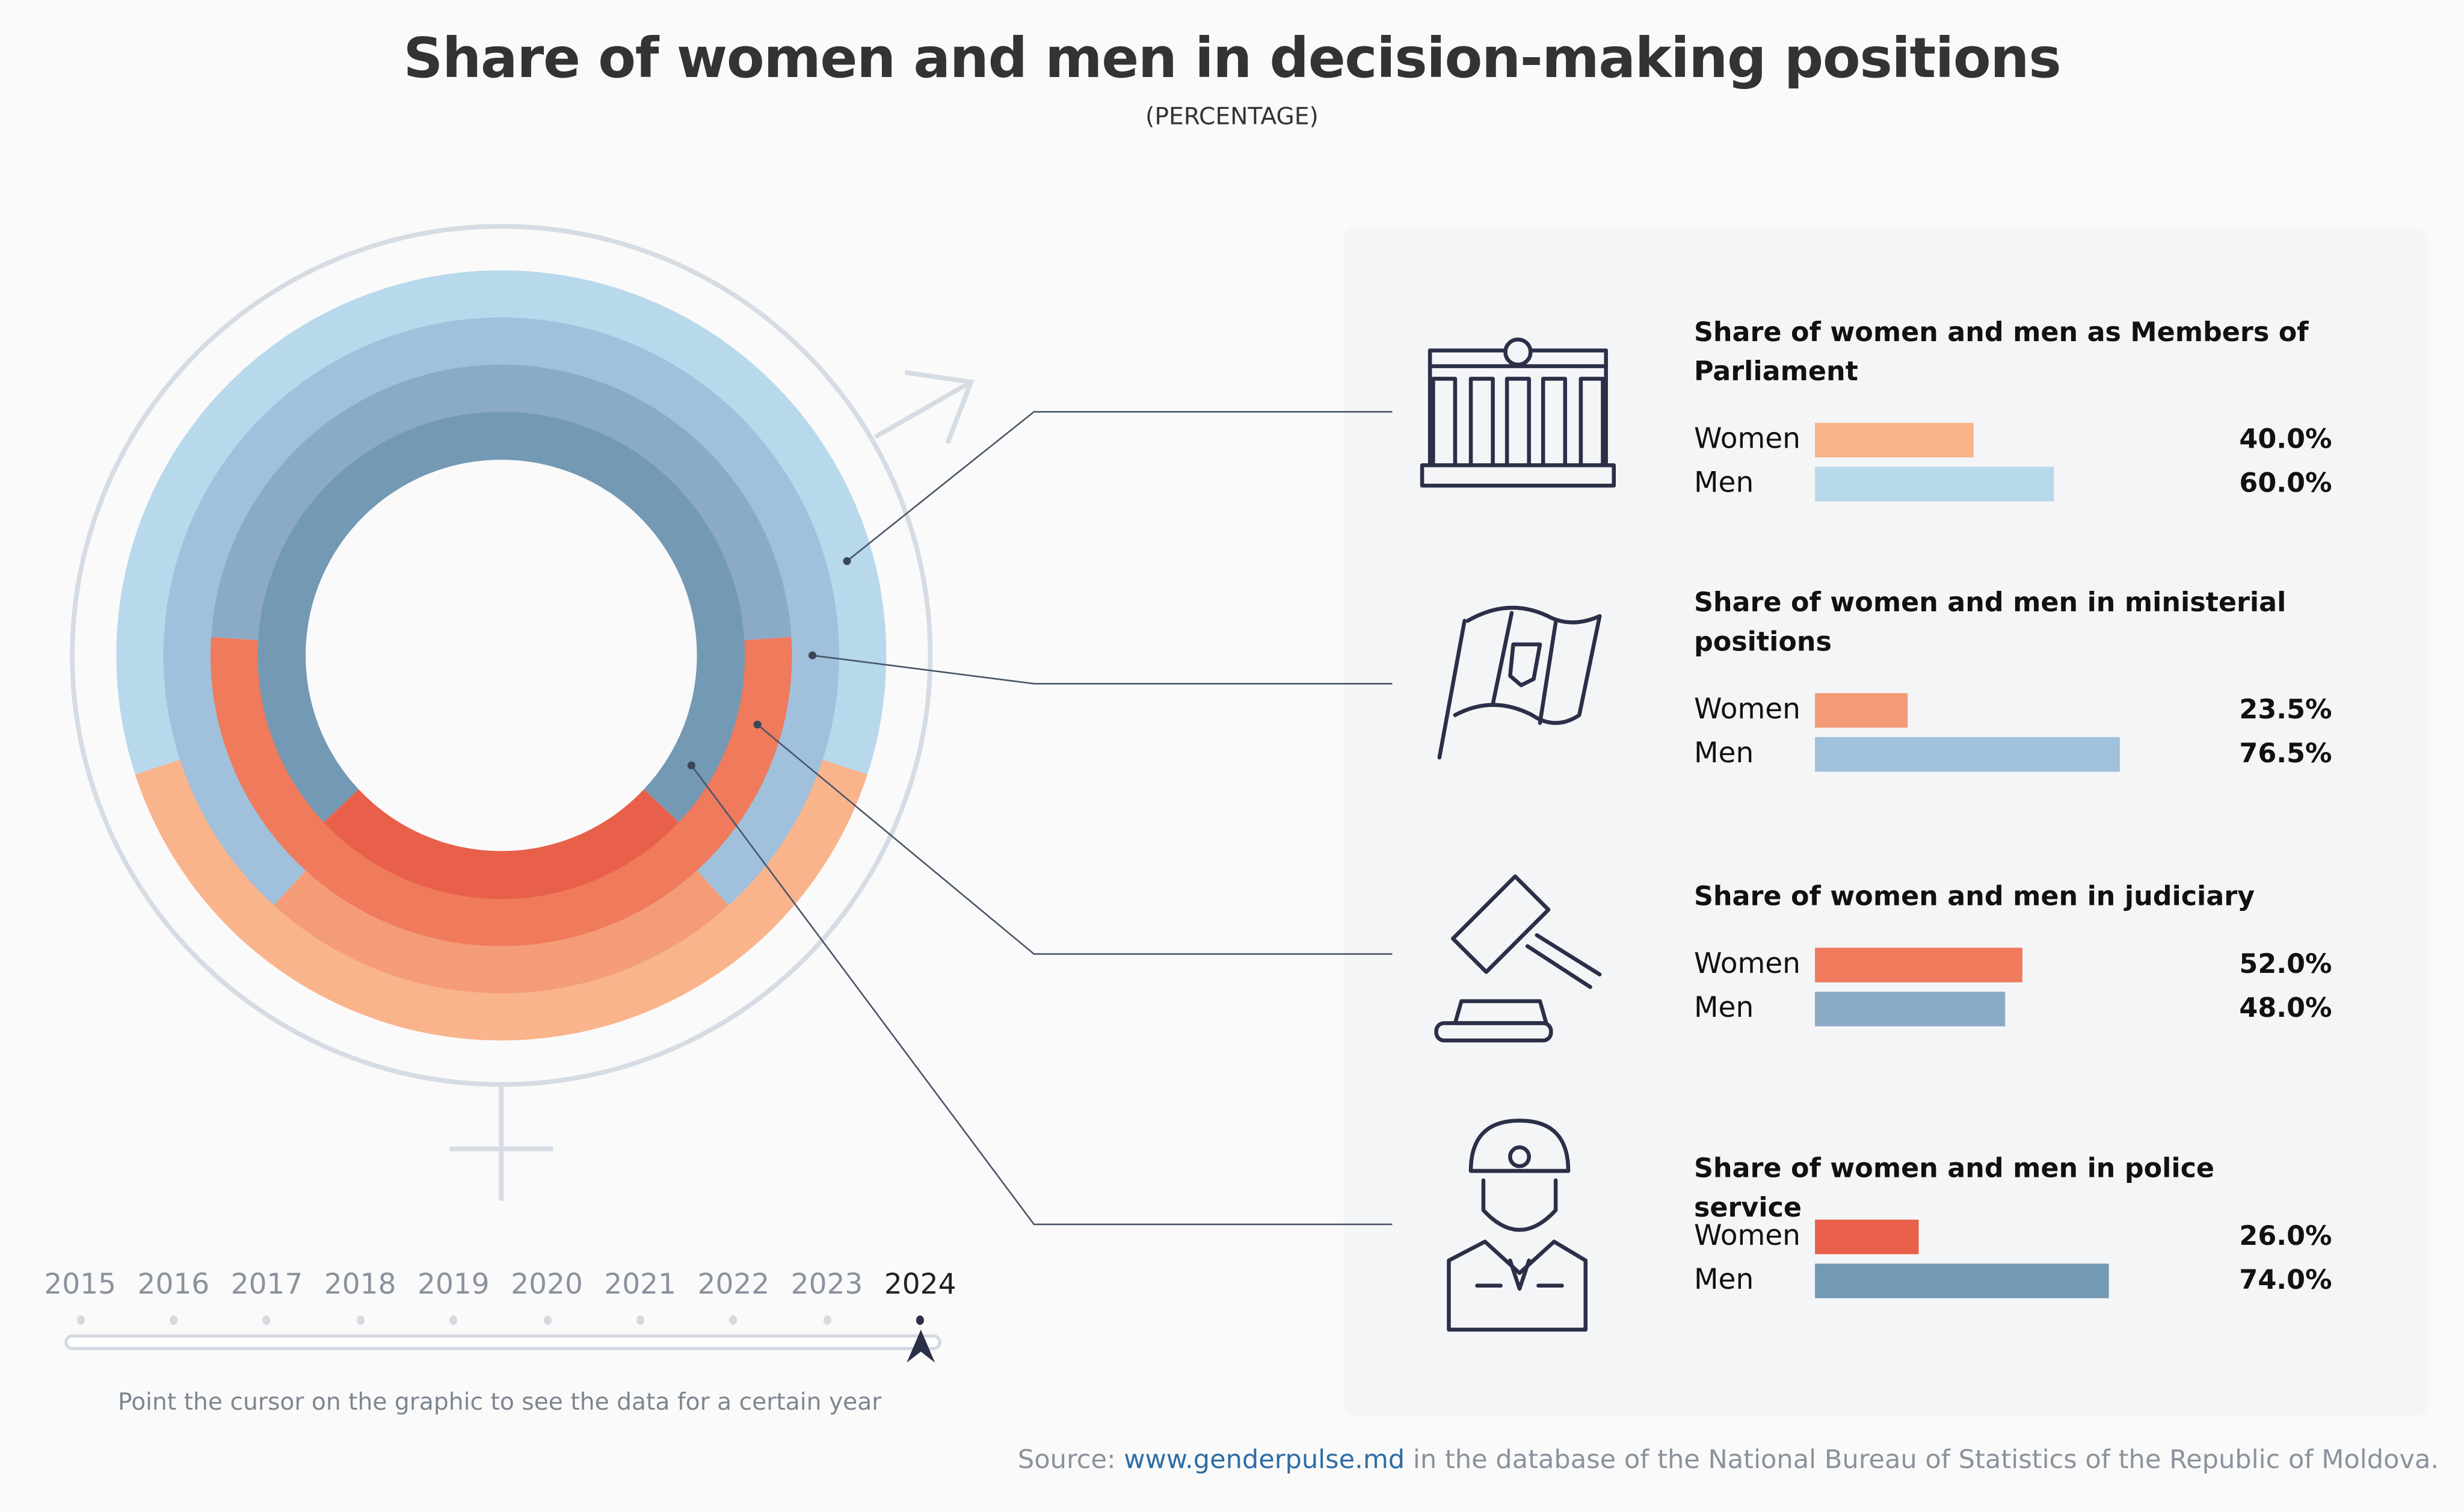 This screenshot has width=2464, height=1512. Describe the element at coordinates (1232, 116) in the screenshot. I see `page-subtitle: (PERCENTAGE)` at that location.